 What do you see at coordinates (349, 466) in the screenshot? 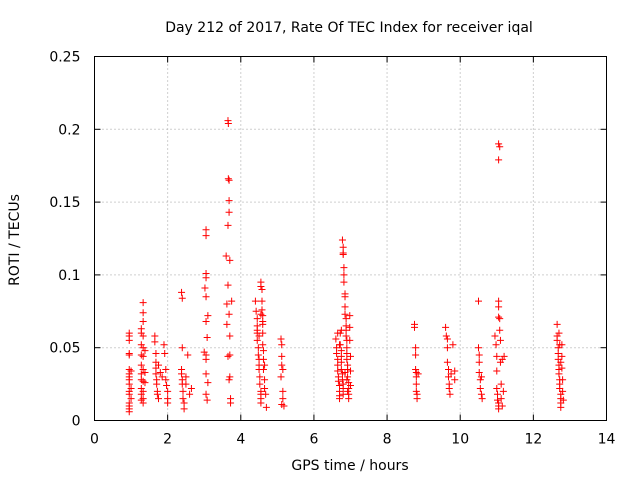
I see `x-axis-label: GPS time / hours` at bounding box center [349, 466].